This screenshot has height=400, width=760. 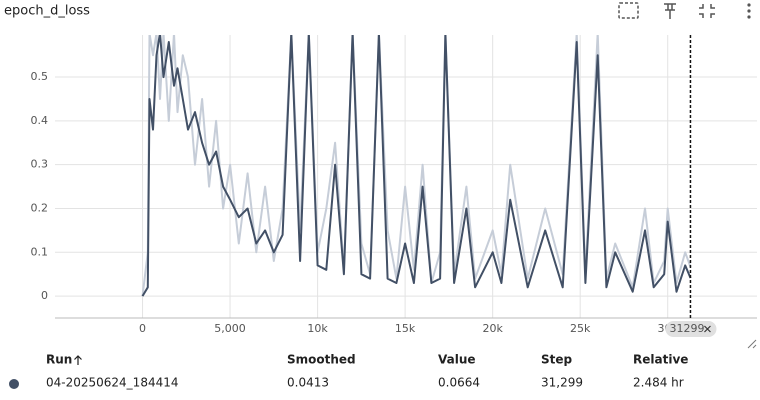 I want to click on step-header: Step, so click(x=557, y=360).